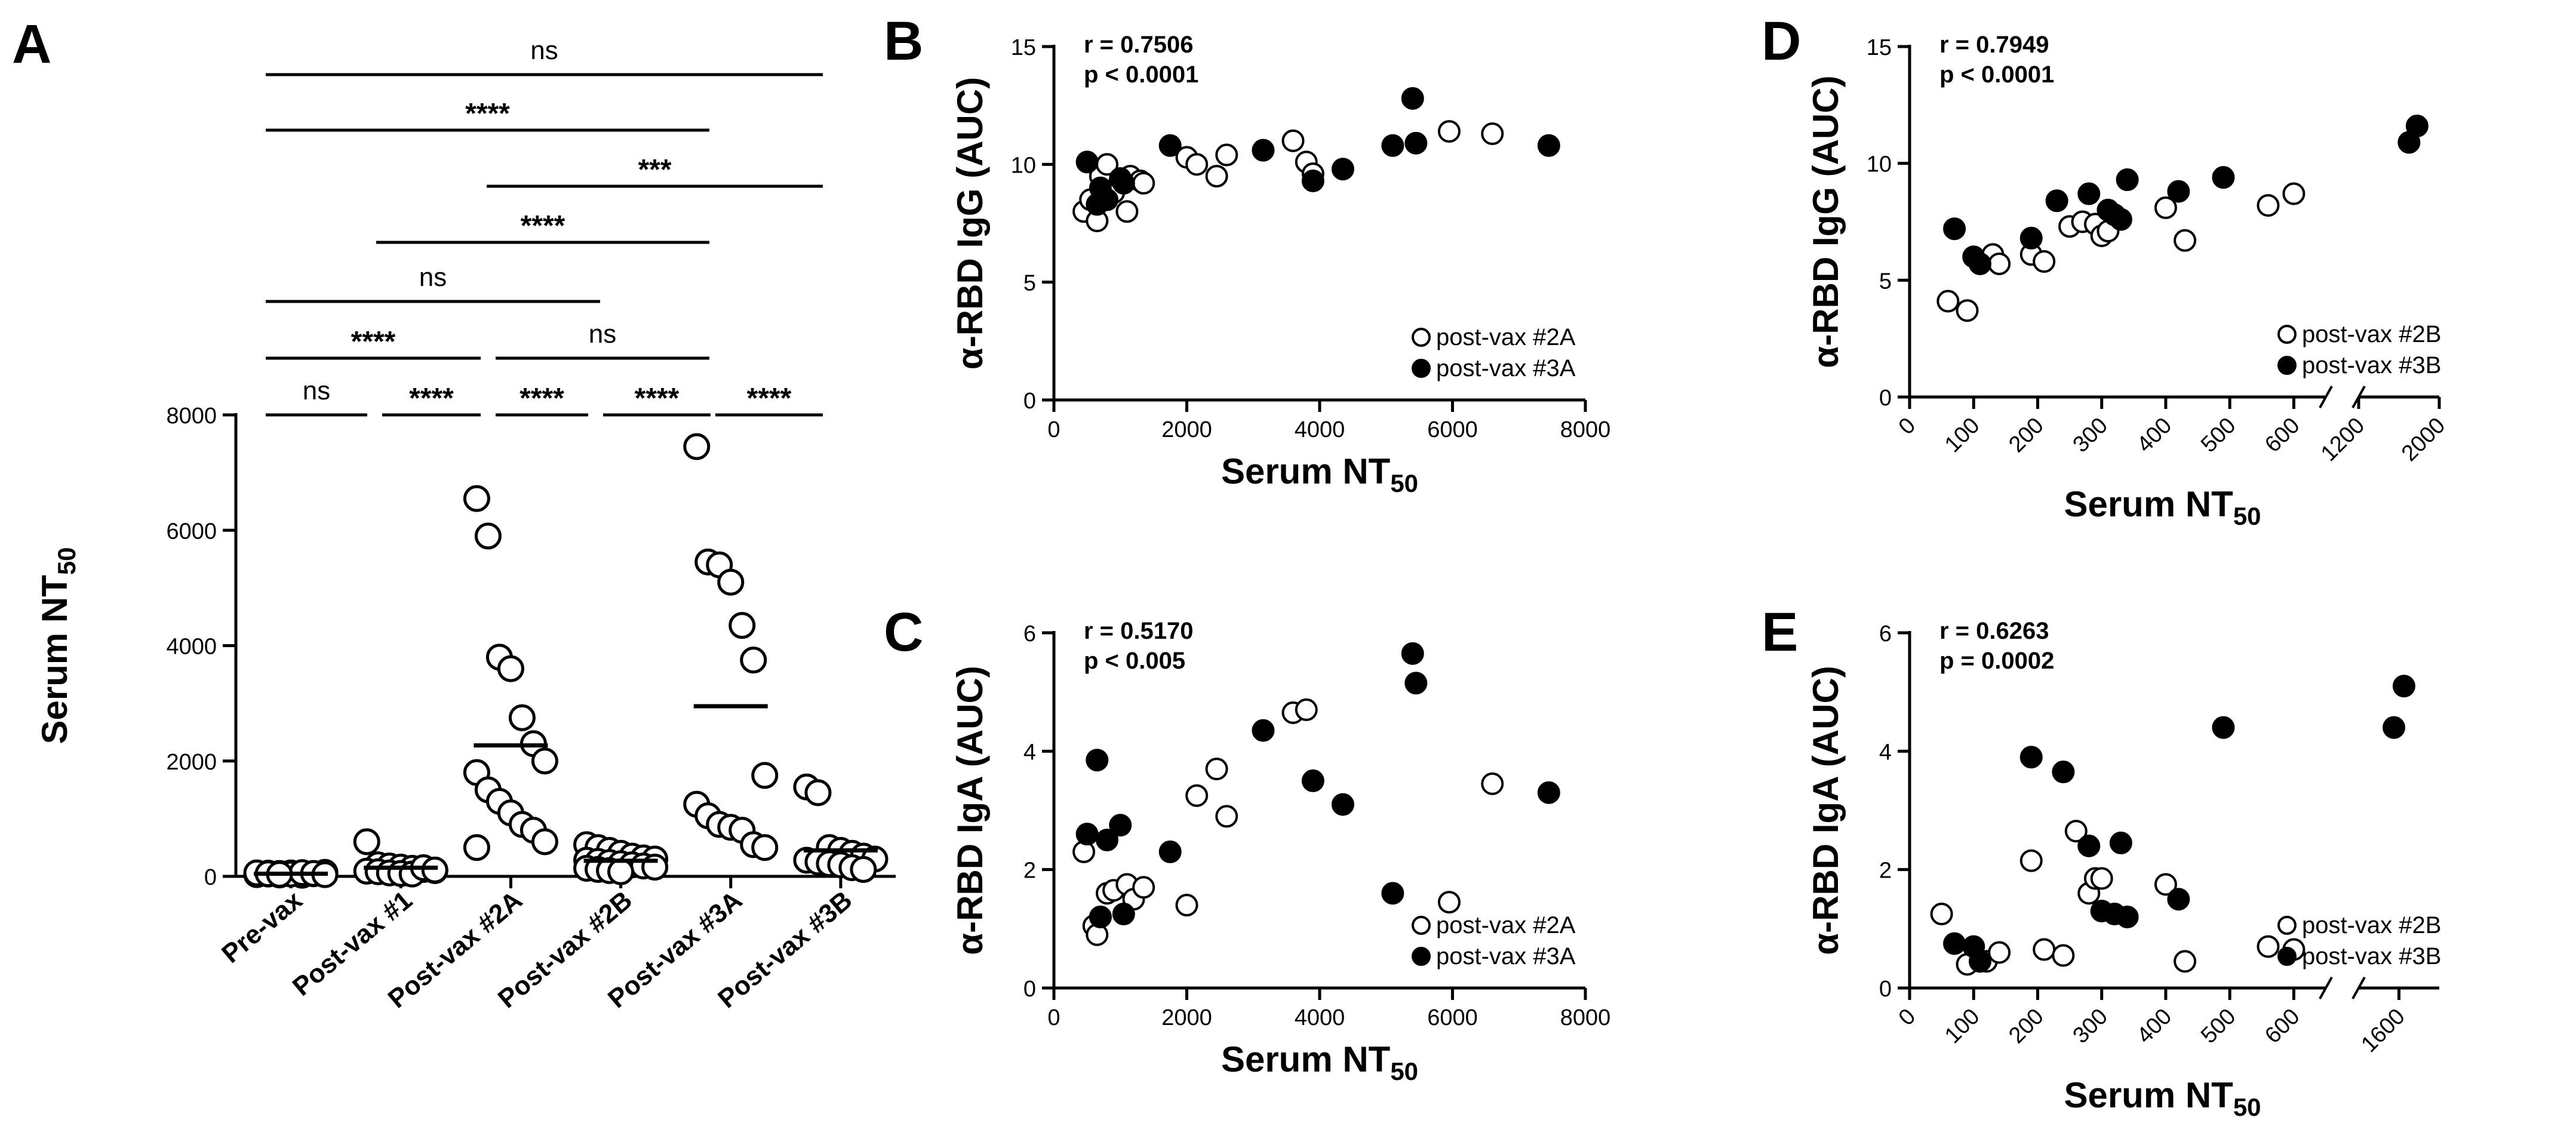 Image resolution: width=2576 pixels, height=1145 pixels. Describe the element at coordinates (654, 170) in the screenshot. I see `significance-label: ***` at that location.